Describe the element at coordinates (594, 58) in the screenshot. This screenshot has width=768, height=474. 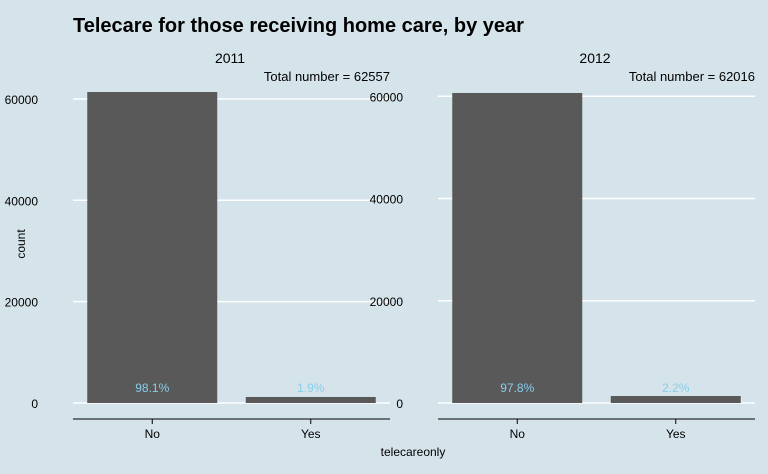
I see `facet-strip-label: 2012` at that location.